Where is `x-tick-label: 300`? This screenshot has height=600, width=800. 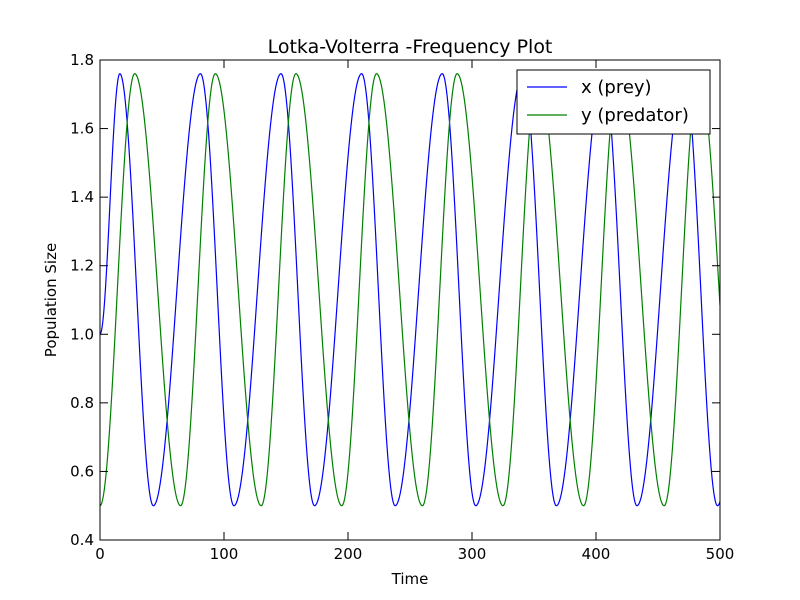 x-tick-label: 300 is located at coordinates (472, 554).